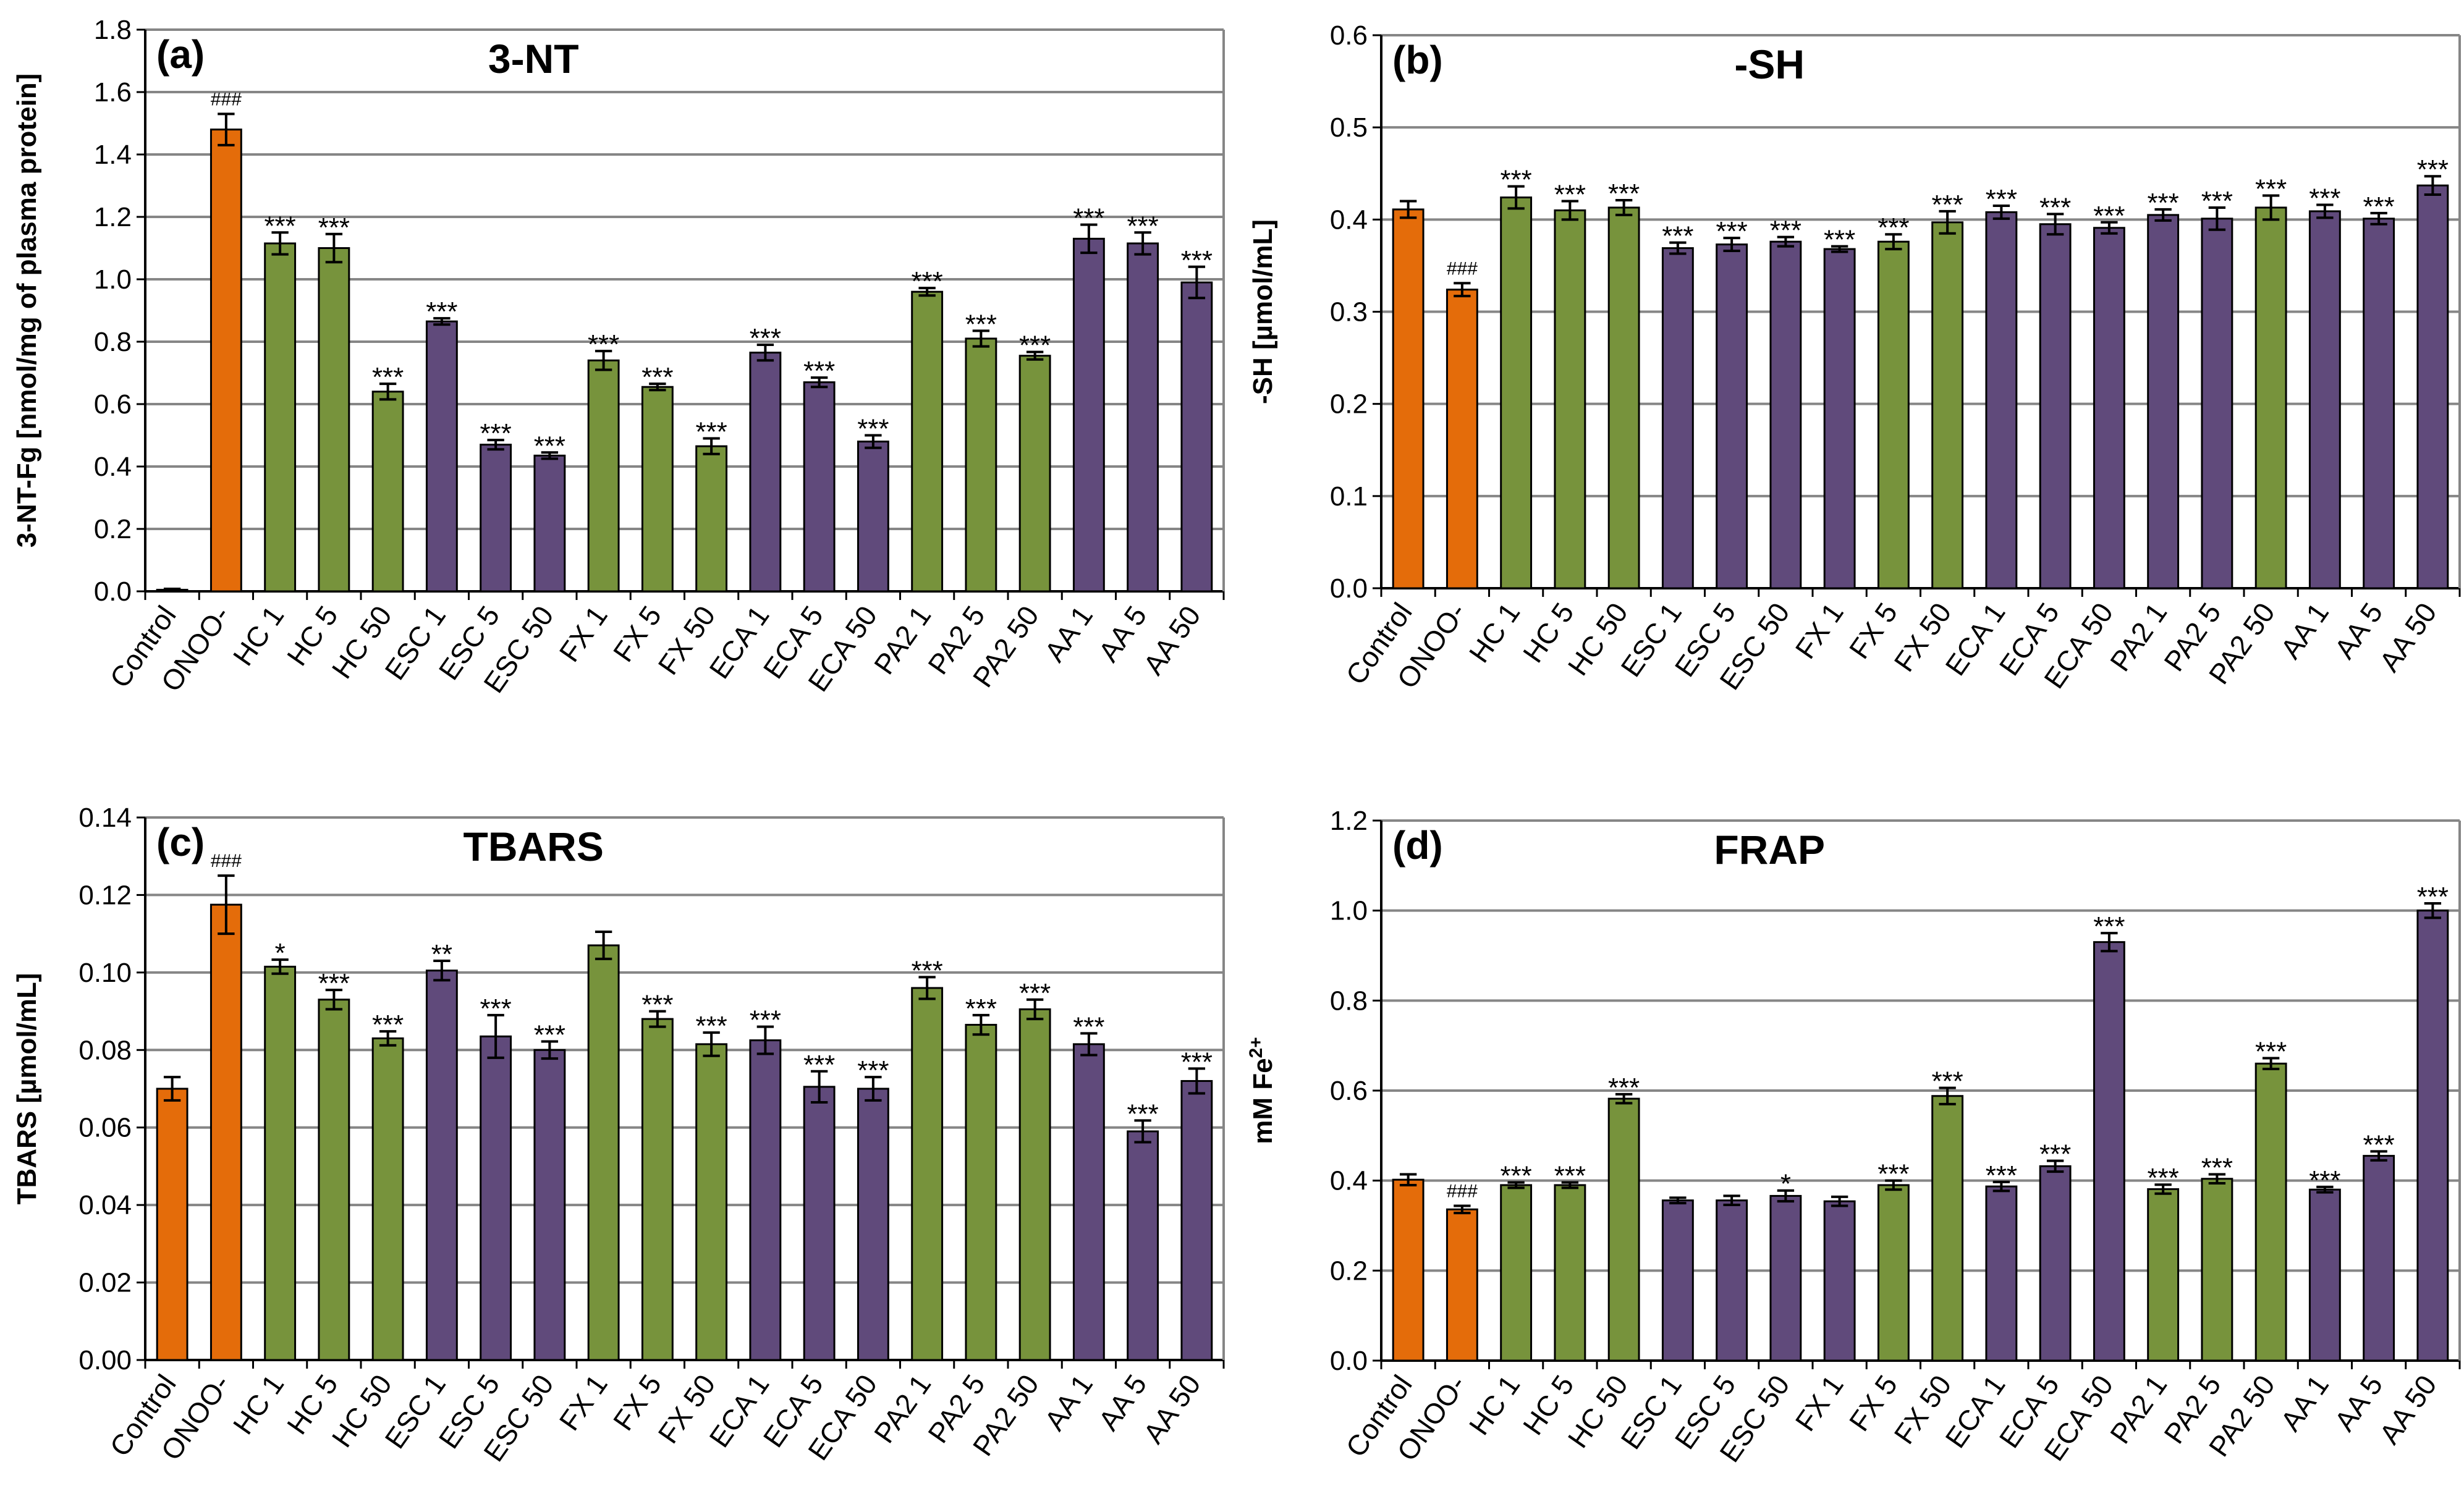 Image resolution: width=2464 pixels, height=1512 pixels. What do you see at coordinates (582, 1402) in the screenshot?
I see `x-tick-label: FX 1` at bounding box center [582, 1402].